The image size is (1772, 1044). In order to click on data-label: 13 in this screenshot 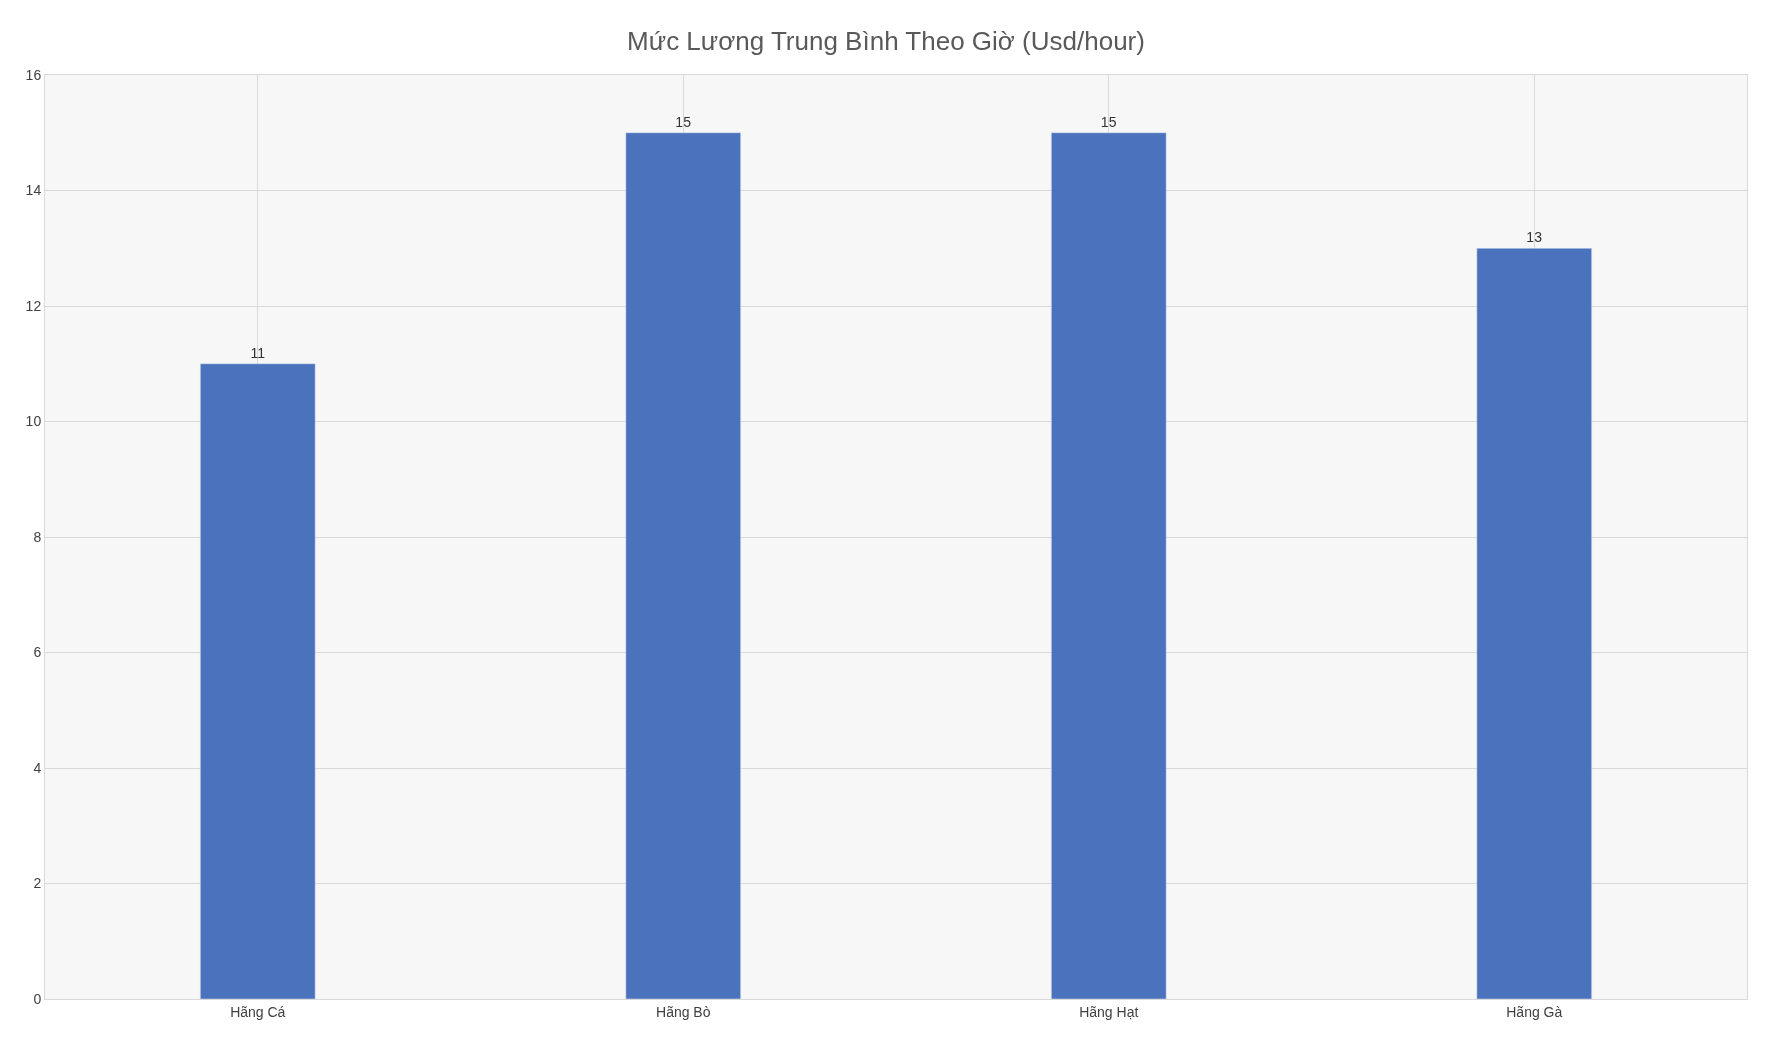, I will do `click(1534, 237)`.